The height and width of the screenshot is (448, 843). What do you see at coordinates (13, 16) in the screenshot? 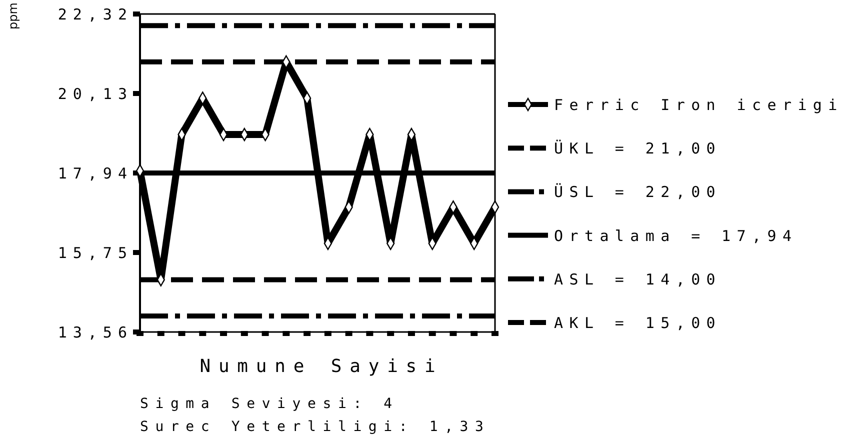
I see `y-axis-title: ppm` at bounding box center [13, 16].